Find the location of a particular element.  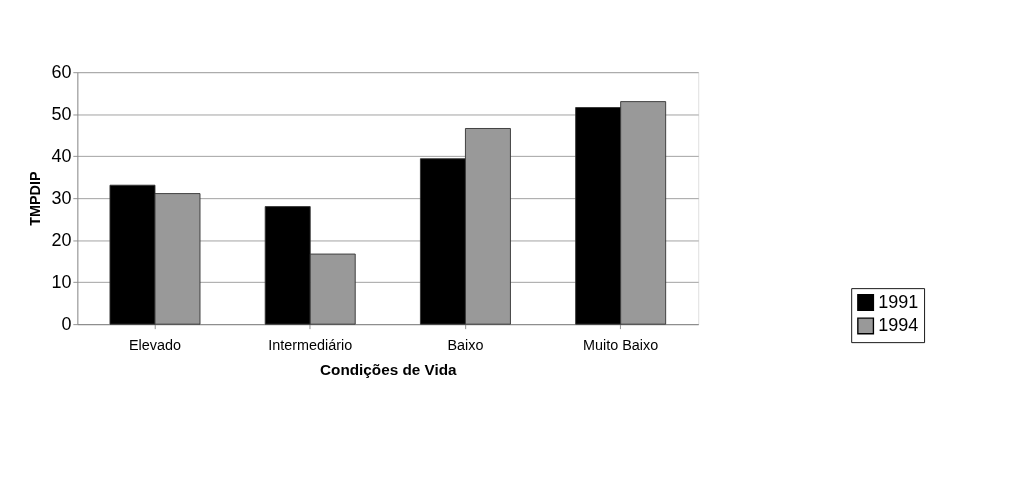

x-tick-label: Baixo is located at coordinates (465, 344).